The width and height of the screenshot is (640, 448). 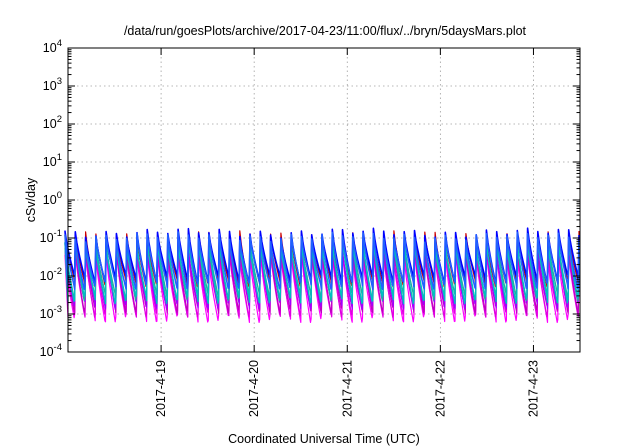 What do you see at coordinates (31, 199) in the screenshot?
I see `y-axis-label: cSv/day` at bounding box center [31, 199].